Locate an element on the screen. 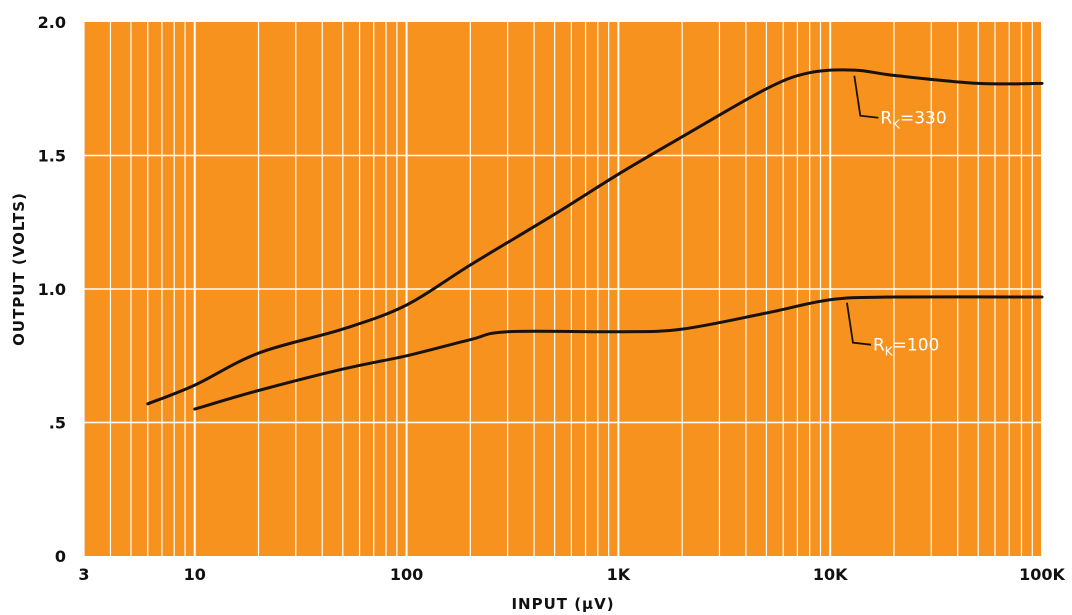 Image resolution: width=1072 pixels, height=615 pixels. y-axis-ticks: 0 .5 1.0 1.5 2.0 is located at coordinates (52, 289).